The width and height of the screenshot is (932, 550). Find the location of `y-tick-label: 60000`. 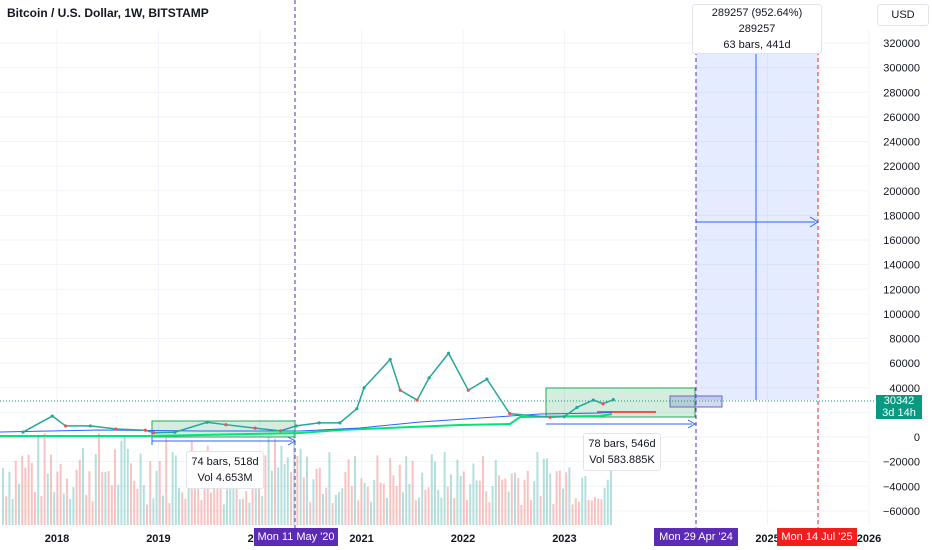

y-tick-label: 60000 is located at coordinates (904, 364).